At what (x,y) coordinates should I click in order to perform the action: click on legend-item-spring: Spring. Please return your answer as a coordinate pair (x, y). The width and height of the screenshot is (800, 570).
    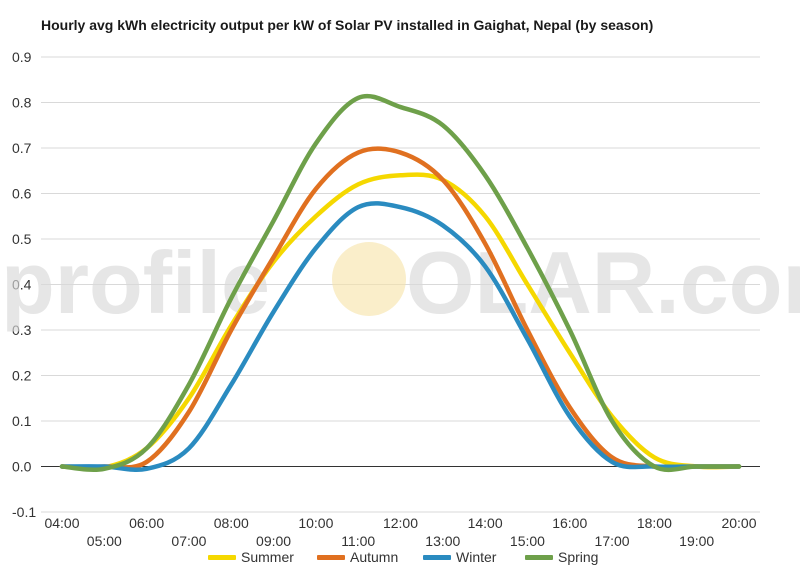
    Looking at the image, I should click on (561, 557).